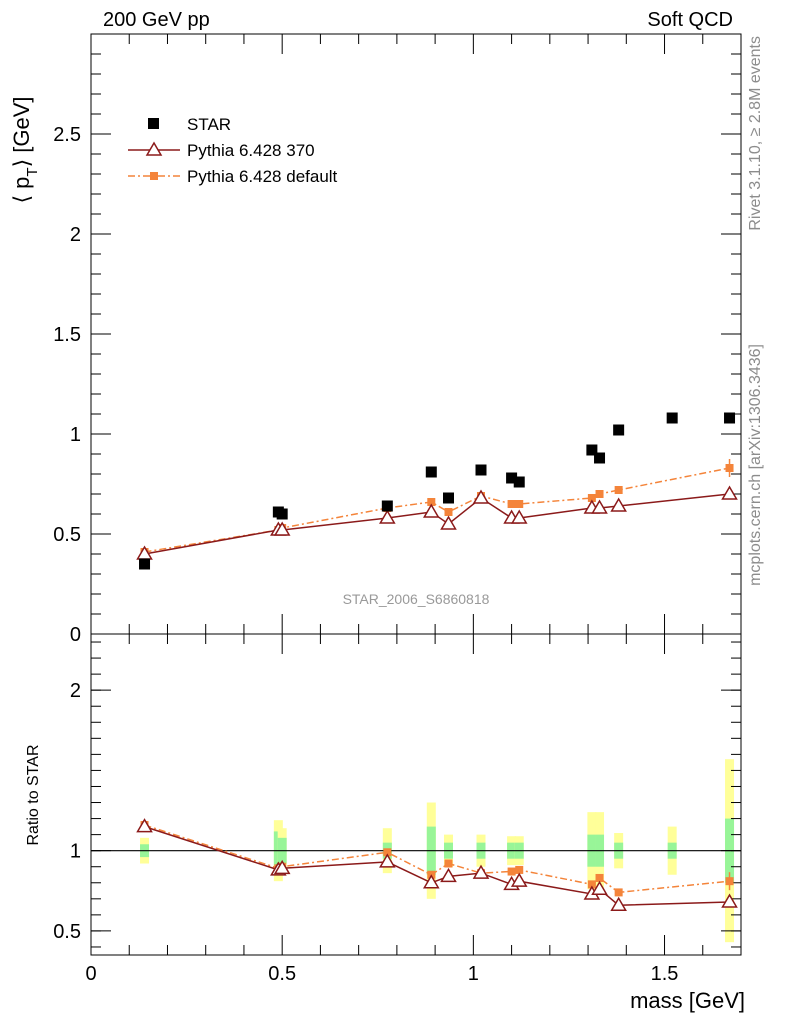 This screenshot has height=1024, width=786. What do you see at coordinates (437, 524) in the screenshot?
I see `main-p370-line` at bounding box center [437, 524].